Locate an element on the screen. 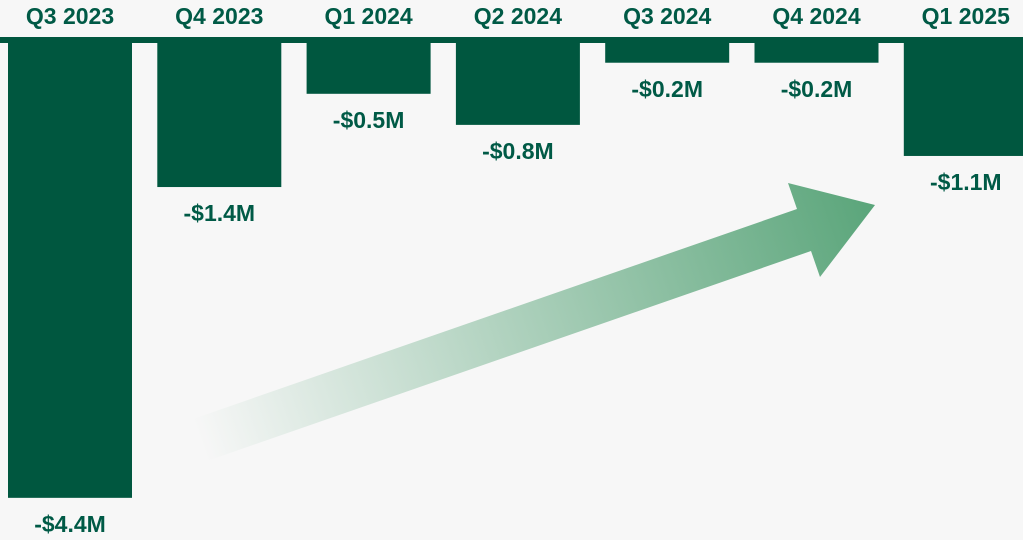  x-tick-label: Q1 2024 is located at coordinates (368, 16).